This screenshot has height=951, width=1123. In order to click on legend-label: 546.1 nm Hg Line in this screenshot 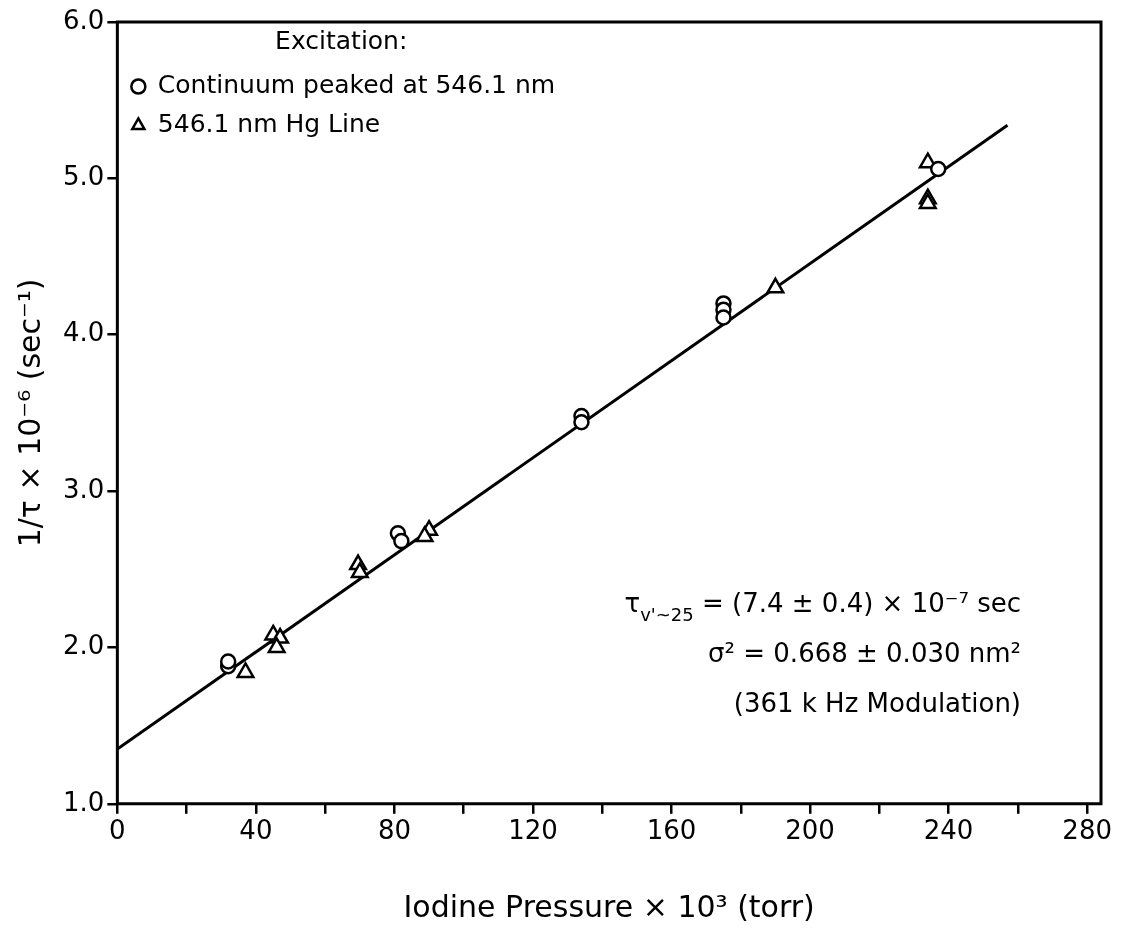, I will do `click(269, 123)`.